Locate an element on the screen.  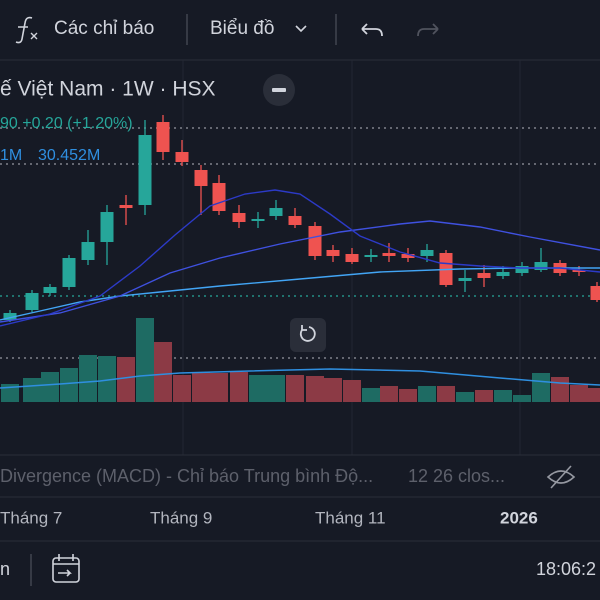
x-tick-label: Tháng 9 is located at coordinates (181, 517).